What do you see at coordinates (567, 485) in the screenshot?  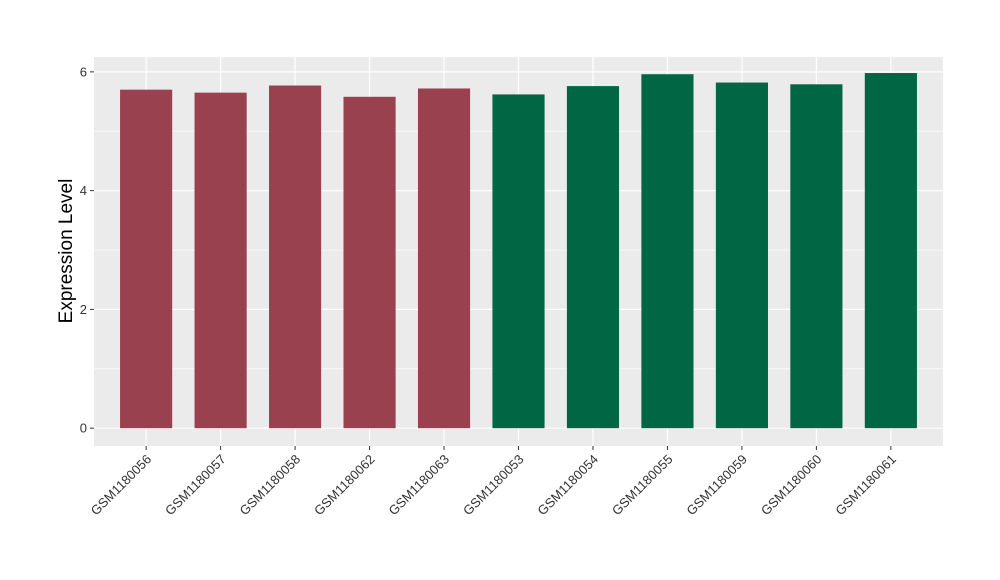 I see `x-tick-label: GSM1180054` at bounding box center [567, 485].